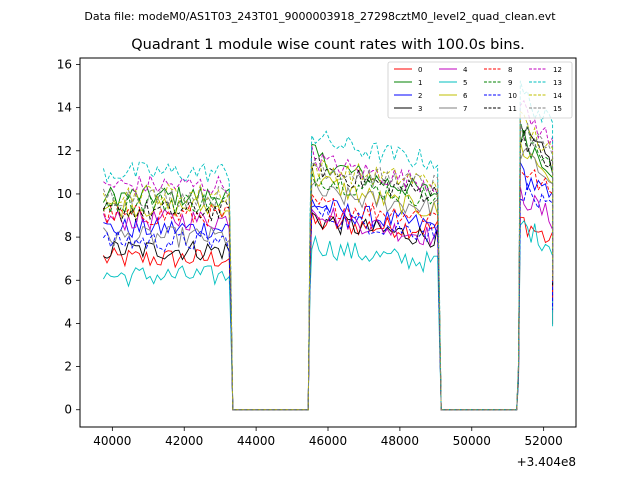 This screenshot has height=480, width=640. What do you see at coordinates (328, 441) in the screenshot?
I see `x-tick-label: 46000` at bounding box center [328, 441].